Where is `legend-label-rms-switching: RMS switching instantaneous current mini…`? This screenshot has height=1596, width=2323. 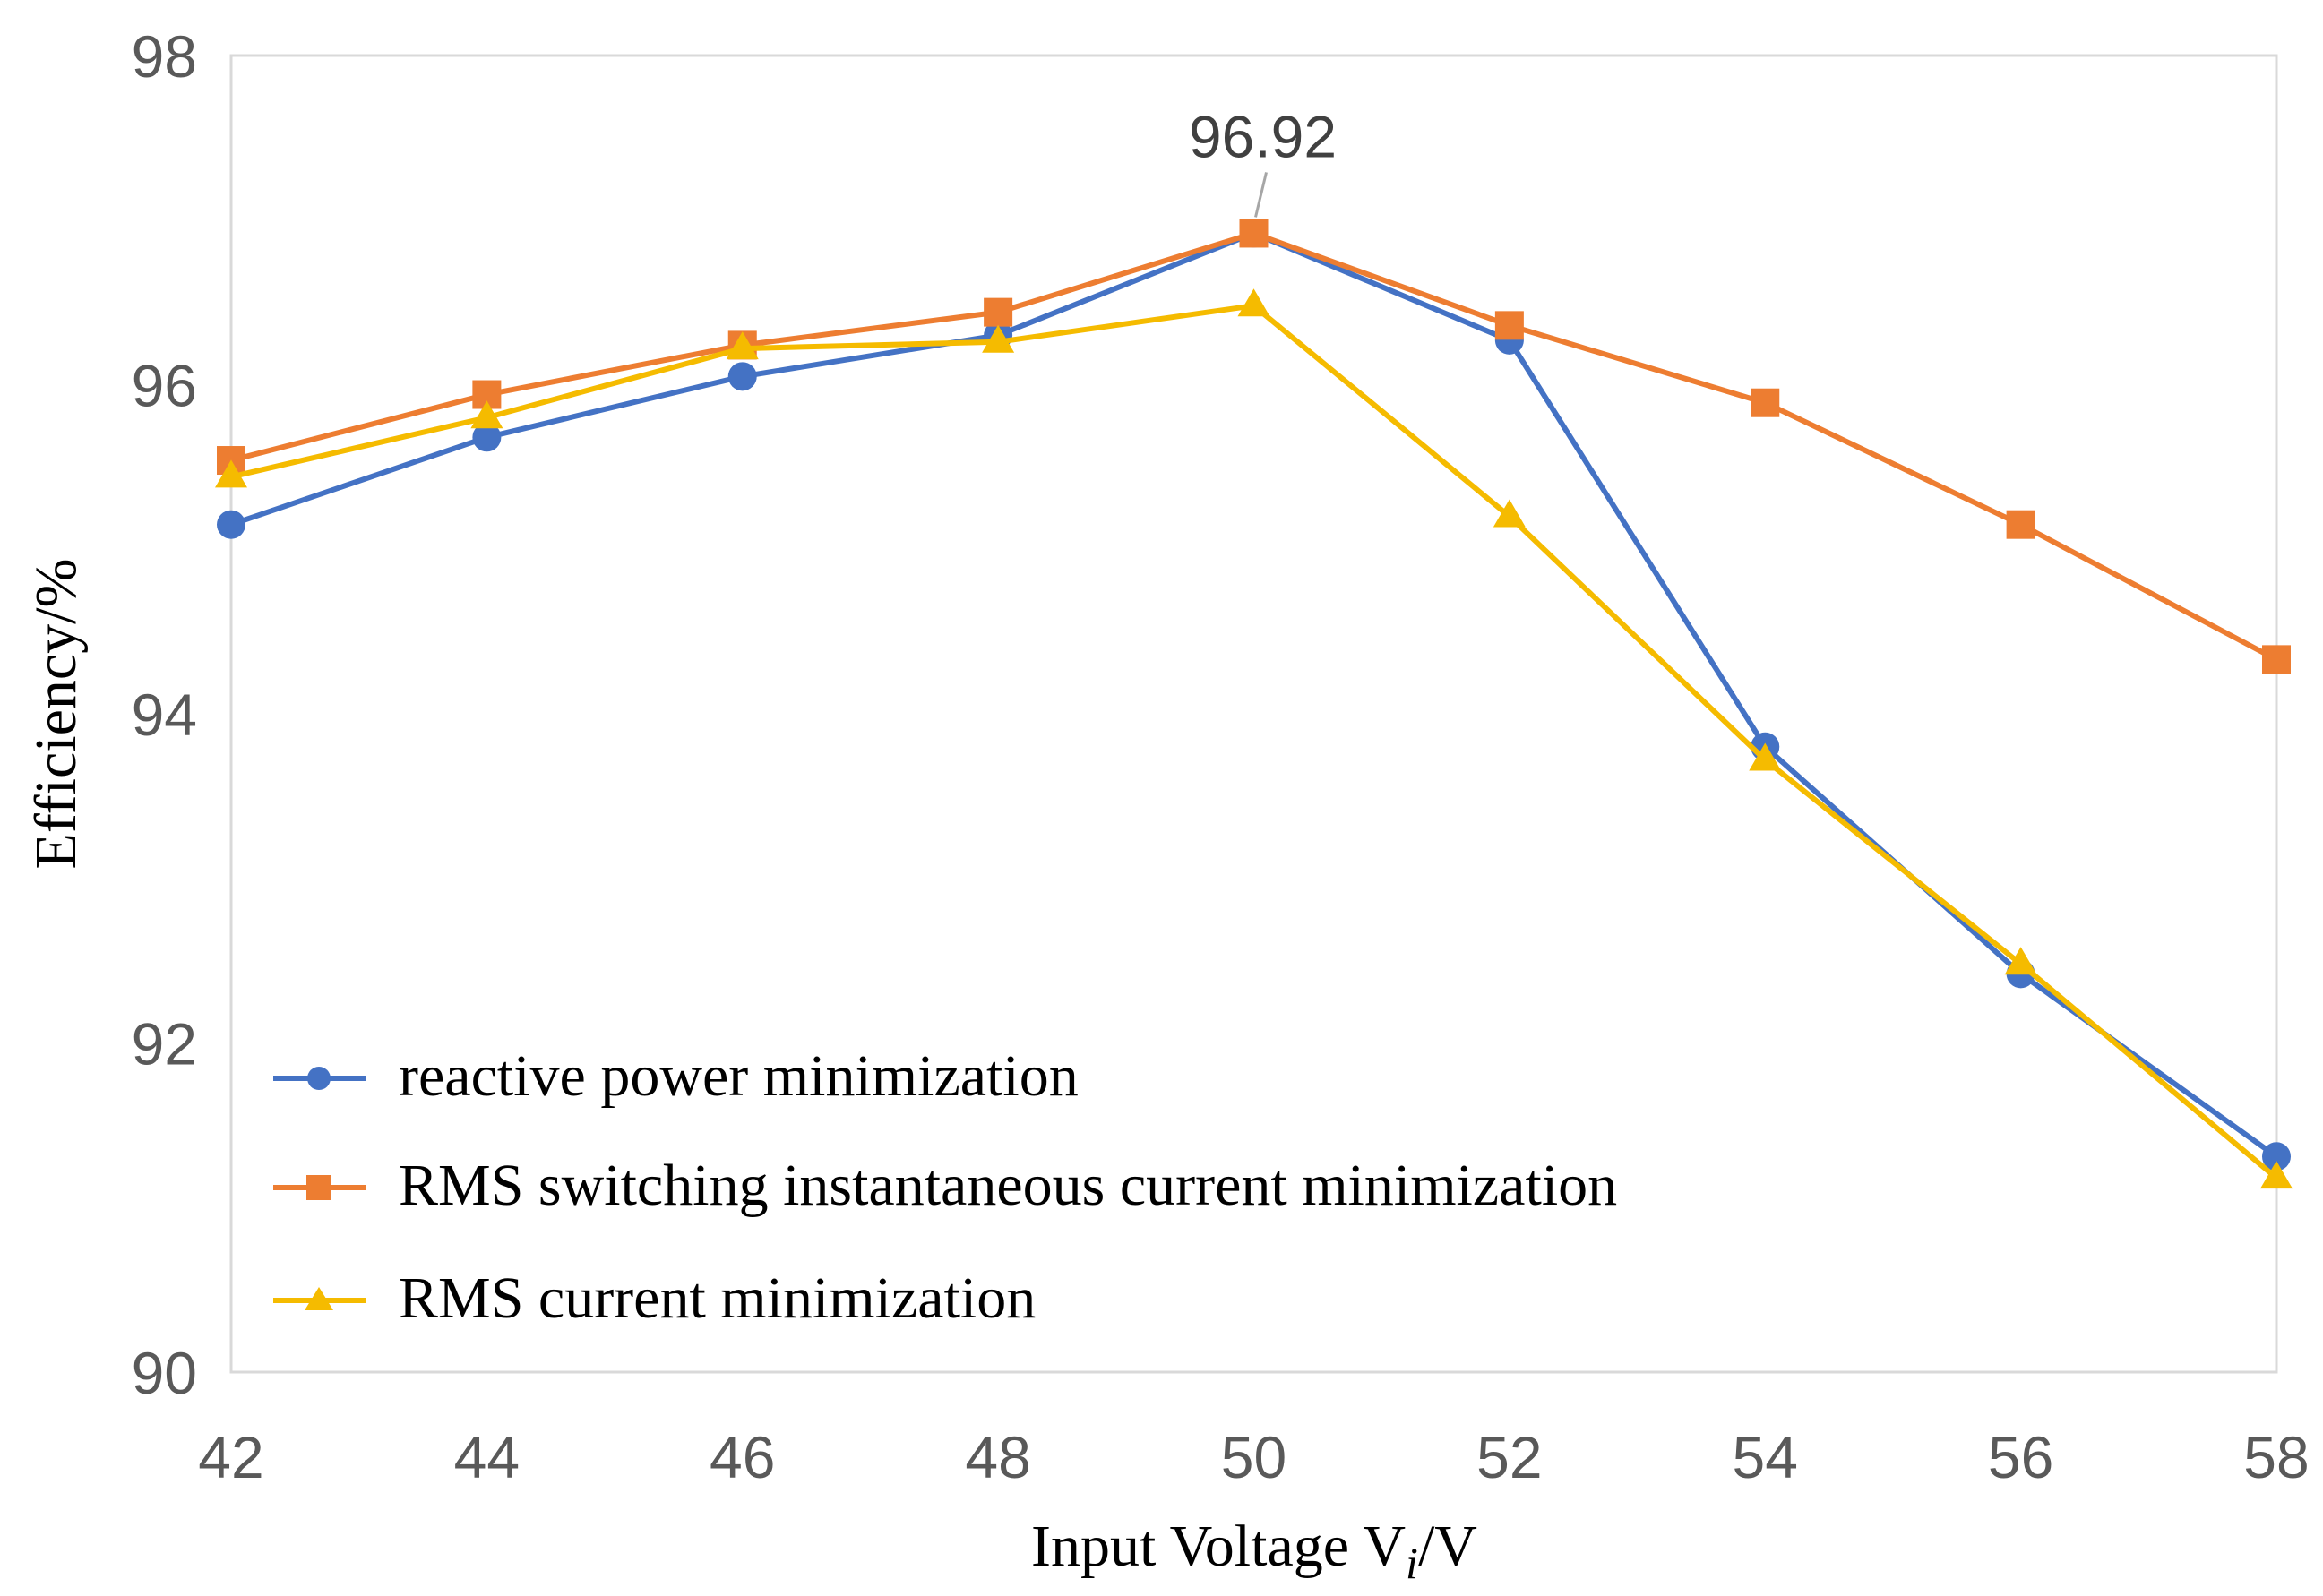 legend-label-rms-switching: RMS switching instantaneous current mini… is located at coordinates (1008, 1186).